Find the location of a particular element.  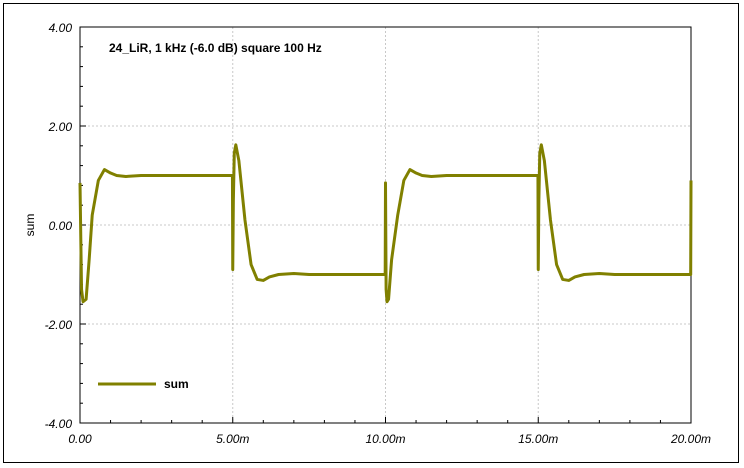

y-tick-label: 4.00 is located at coordinates (61, 28).